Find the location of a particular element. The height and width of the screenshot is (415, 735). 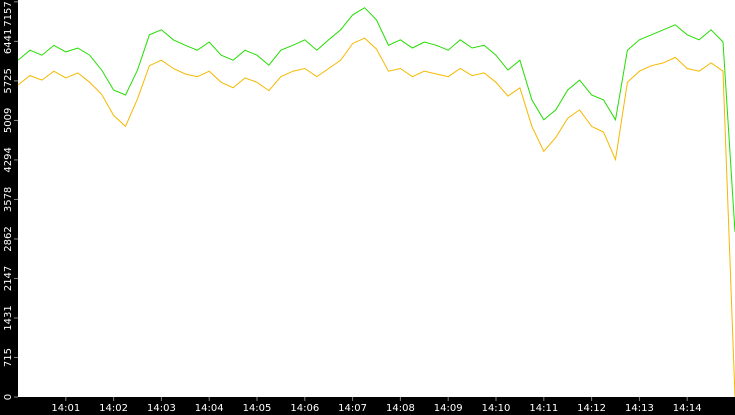

x-tick-label: 14:02 is located at coordinates (113, 408).